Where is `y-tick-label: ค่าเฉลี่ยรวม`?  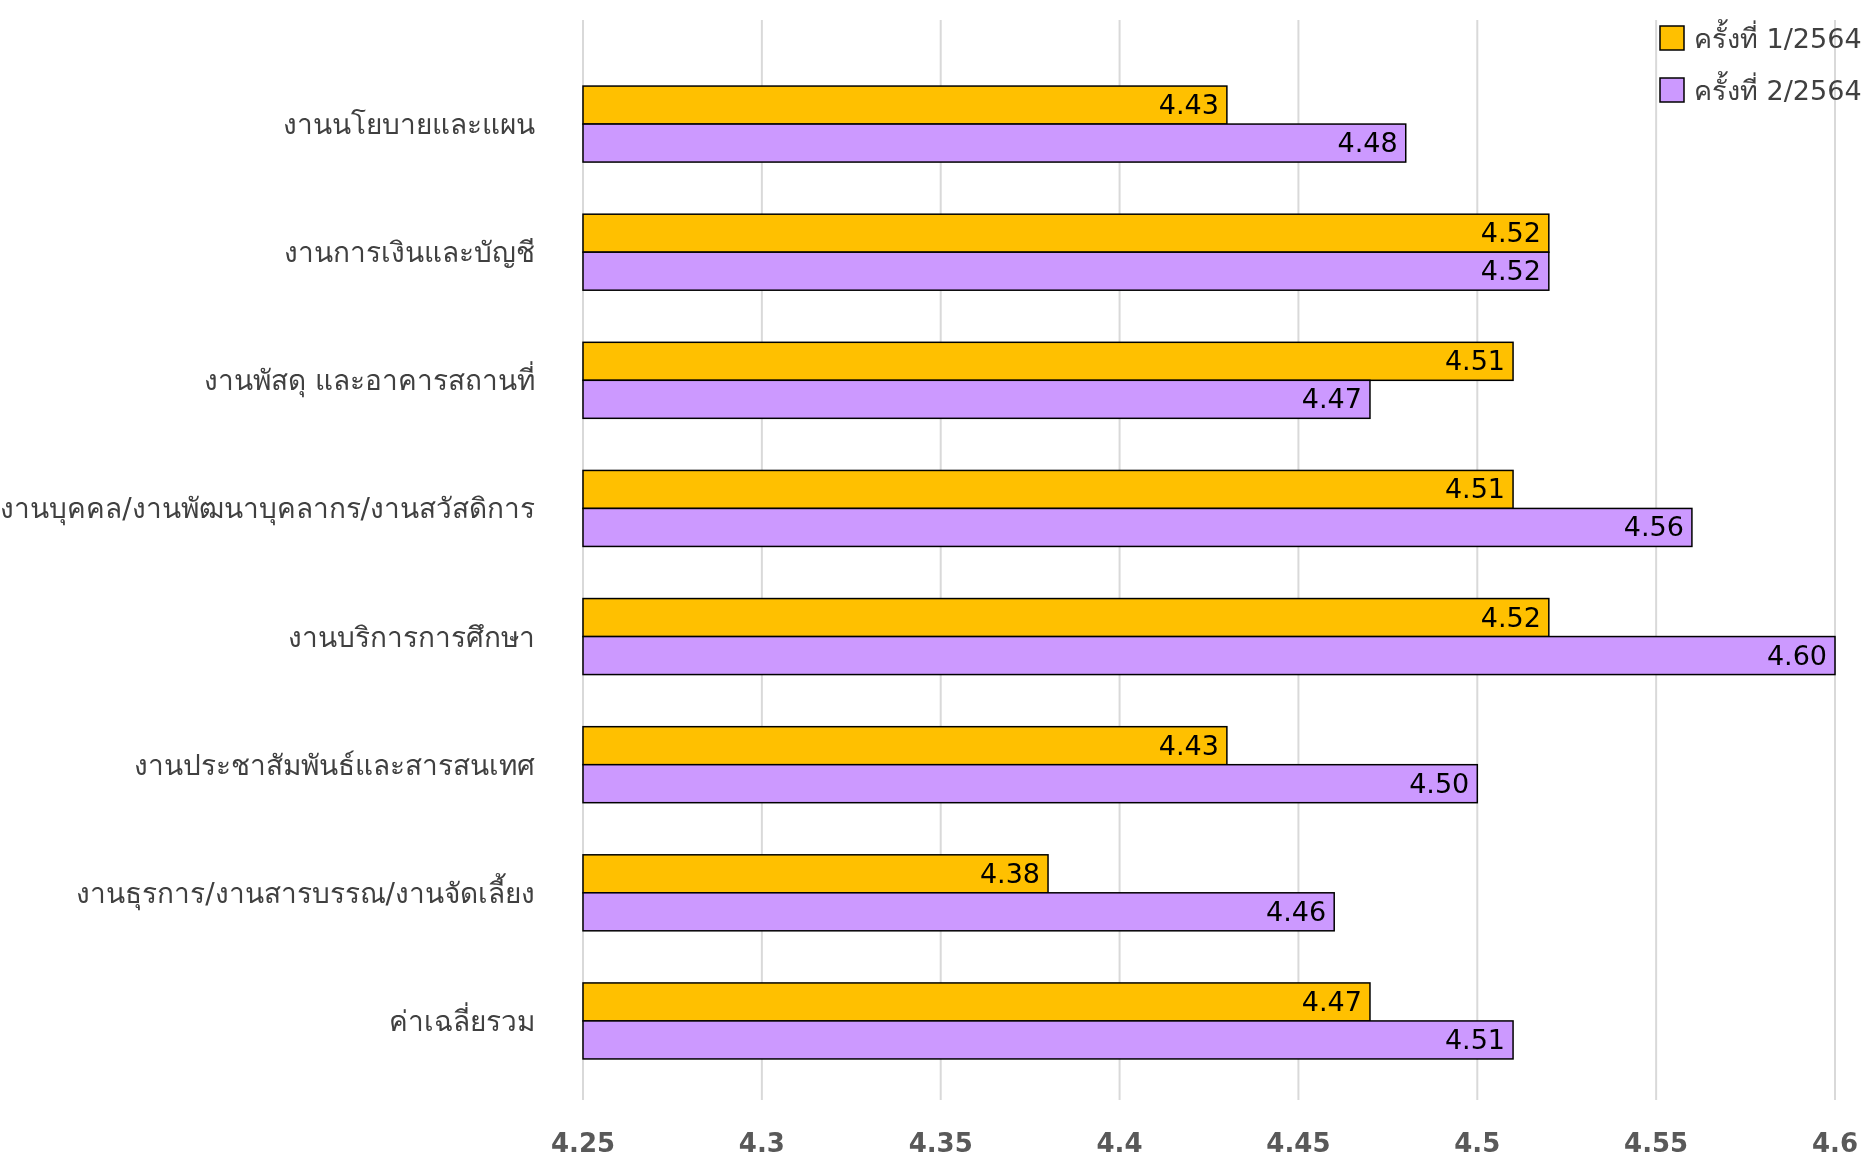
y-tick-label: ค่าเฉลี่ยรวม is located at coordinates (462, 1019).